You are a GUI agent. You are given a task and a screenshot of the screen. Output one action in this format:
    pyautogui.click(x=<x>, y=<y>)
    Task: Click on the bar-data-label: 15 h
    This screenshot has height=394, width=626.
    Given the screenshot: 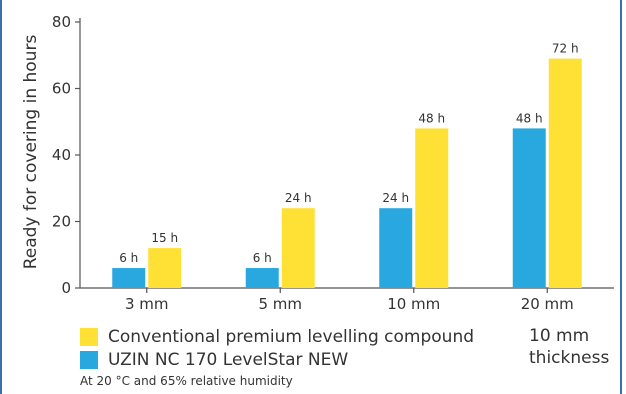 What is the action you would take?
    pyautogui.click(x=164, y=238)
    